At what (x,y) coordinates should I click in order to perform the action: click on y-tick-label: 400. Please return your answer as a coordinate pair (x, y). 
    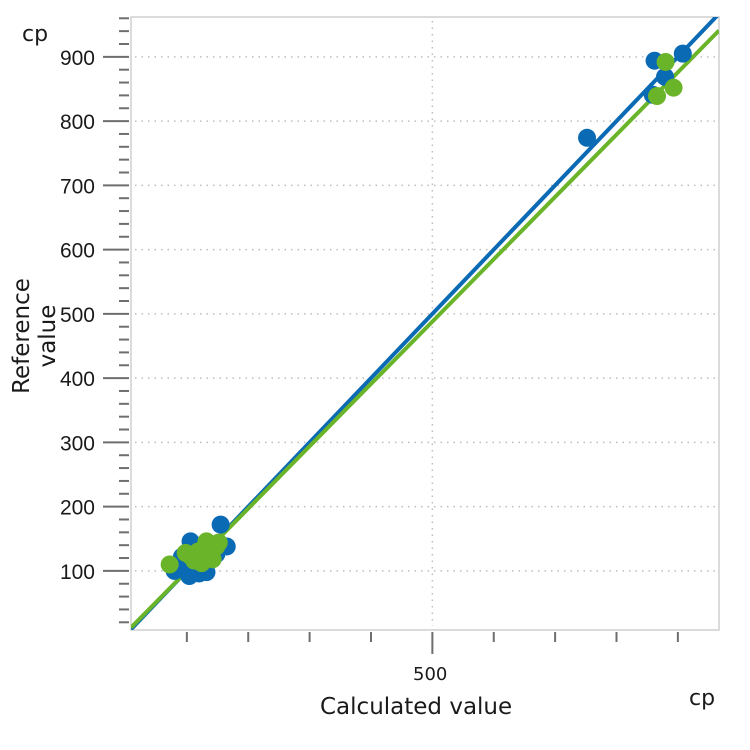
    Looking at the image, I should click on (77, 379).